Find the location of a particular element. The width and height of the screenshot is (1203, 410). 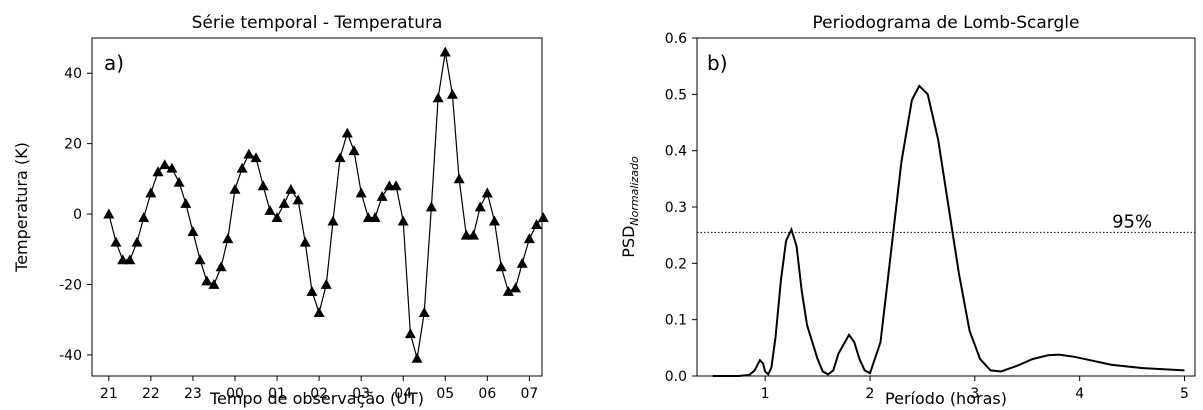

y-tick-label-b: 0.0 is located at coordinates (676, 377).